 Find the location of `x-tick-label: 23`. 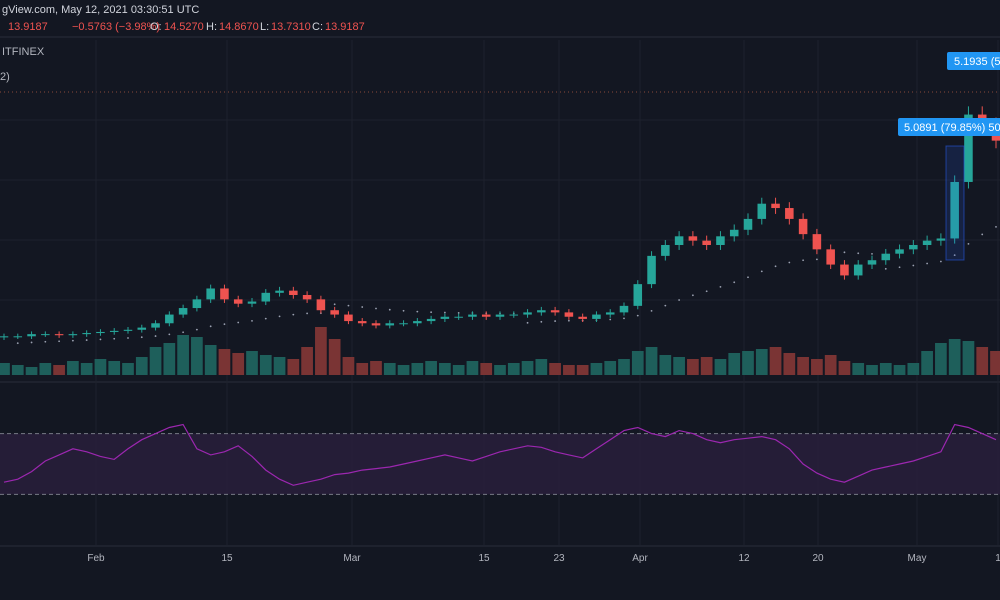

x-tick-label: 23 is located at coordinates (559, 558).